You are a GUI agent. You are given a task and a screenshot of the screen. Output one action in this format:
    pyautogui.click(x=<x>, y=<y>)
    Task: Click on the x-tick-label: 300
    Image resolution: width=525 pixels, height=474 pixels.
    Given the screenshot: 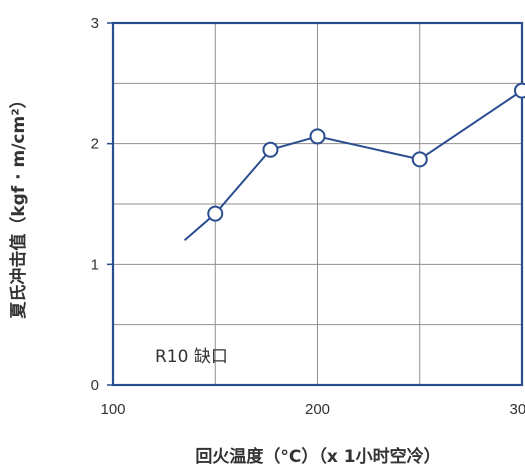 What is the action you would take?
    pyautogui.click(x=517, y=409)
    